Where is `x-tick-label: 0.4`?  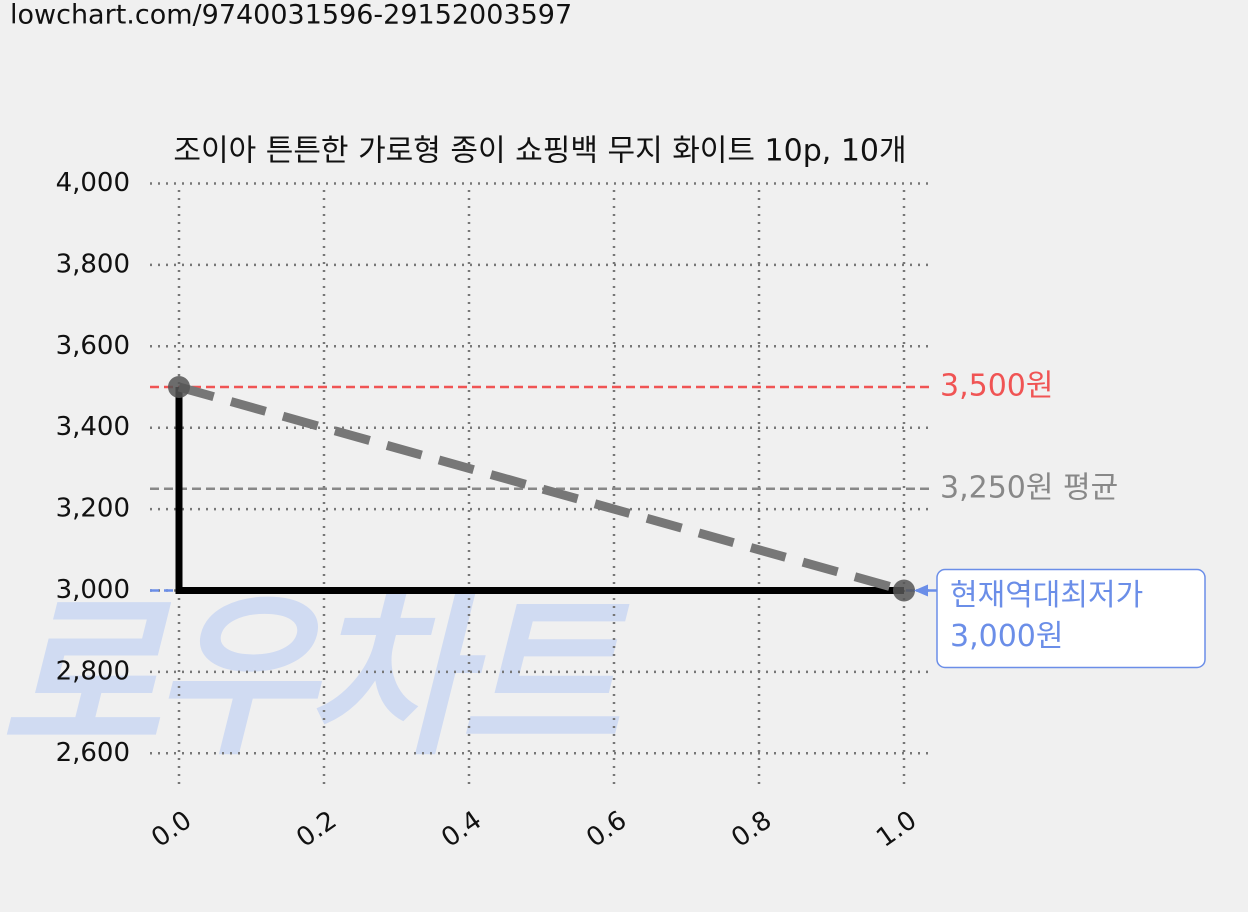 x-tick-label: 0.4 is located at coordinates (461, 829).